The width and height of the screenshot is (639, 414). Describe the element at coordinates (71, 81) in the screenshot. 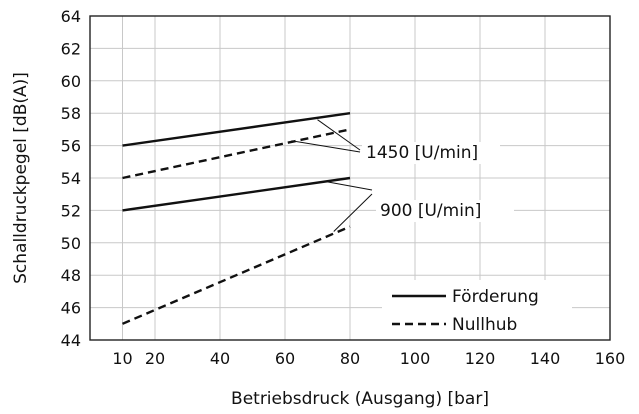

I see `y-tick-label: 60` at that location.